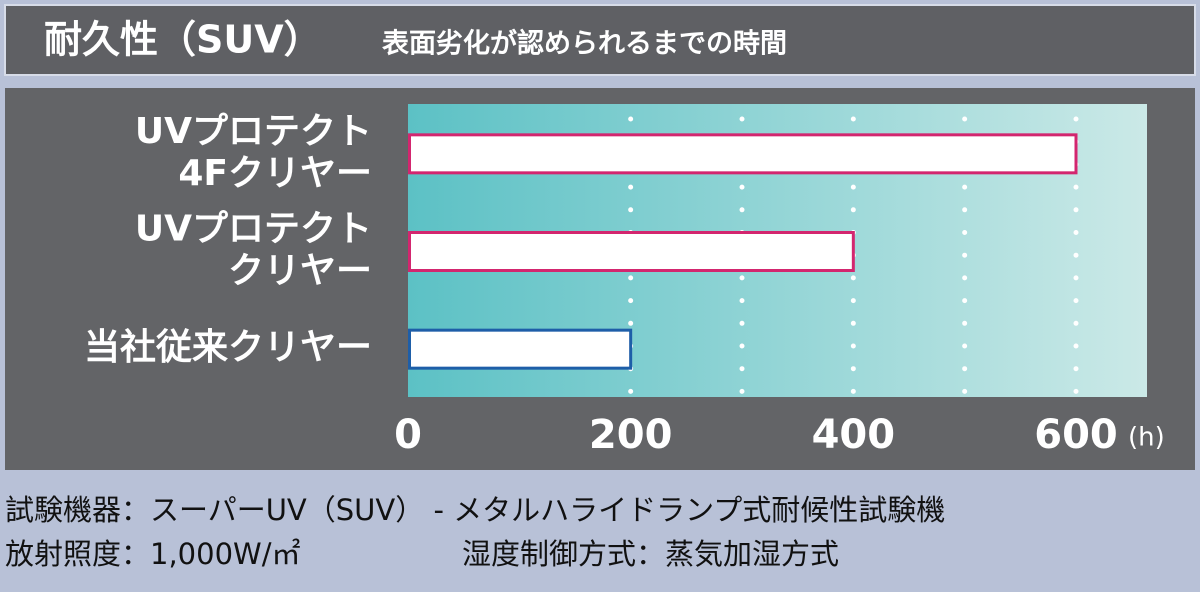 The image size is (1200, 592). Describe the element at coordinates (1146, 438) in the screenshot. I see `x-unit: (h)` at that location.